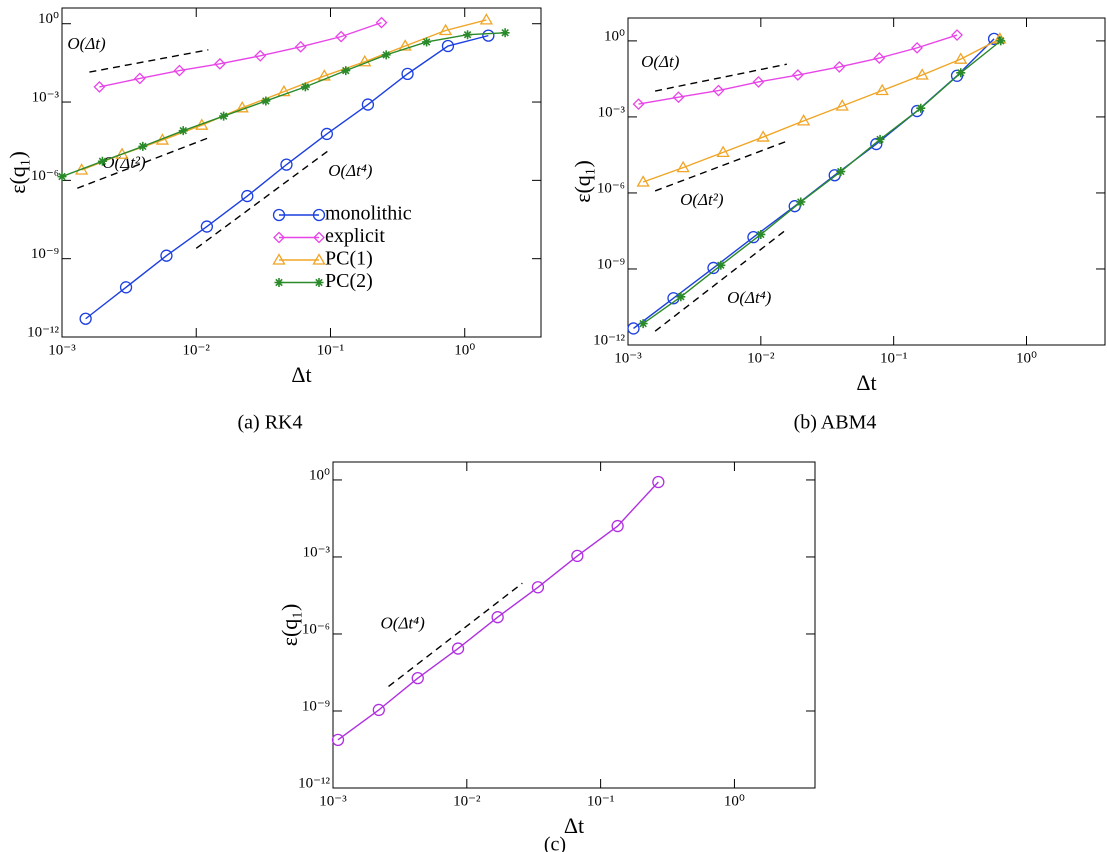  What do you see at coordinates (270, 423) in the screenshot?
I see `caption: (a) RK4` at bounding box center [270, 423].